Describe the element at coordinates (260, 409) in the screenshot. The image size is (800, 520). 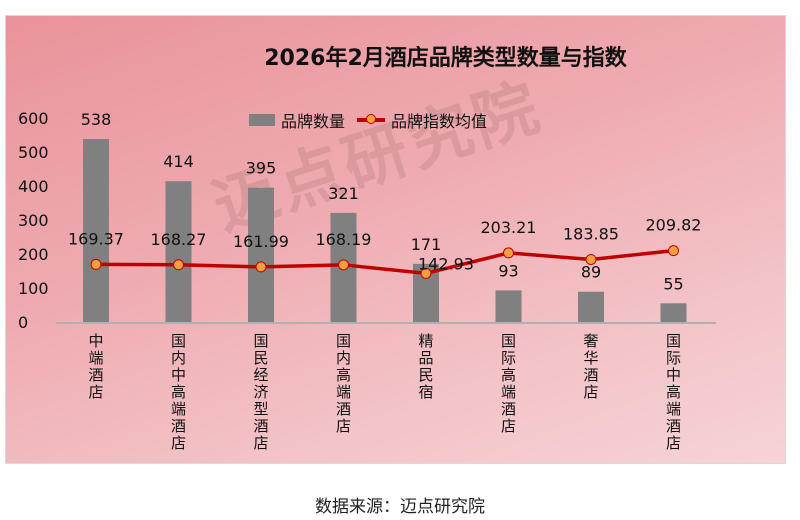
I see `category-label-char: 型` at that location.